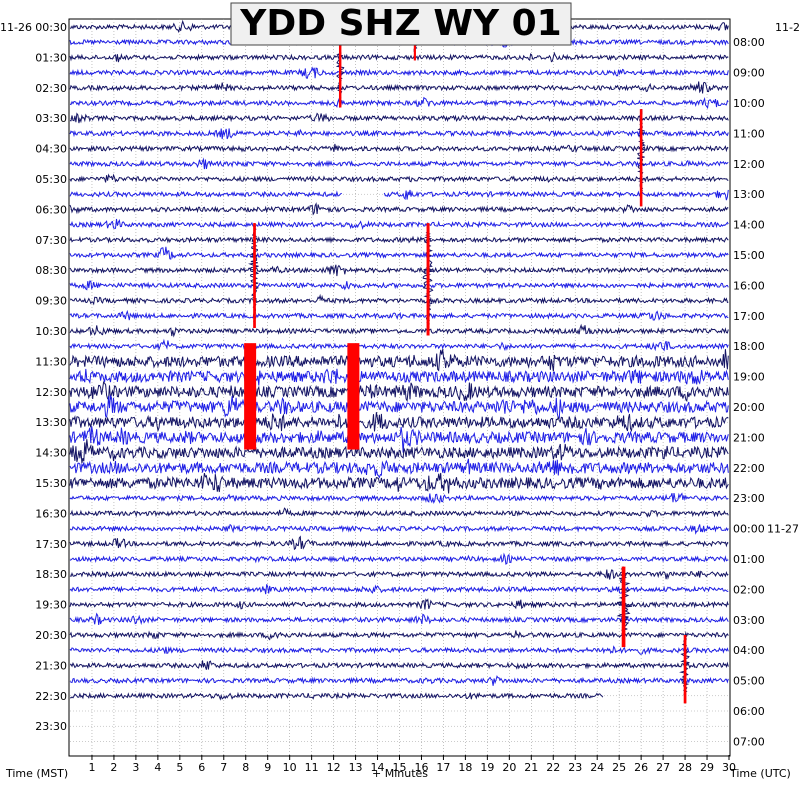 The image size is (800, 800). Describe the element at coordinates (245, 767) in the screenshot. I see `x-tick-label: 8` at that location.